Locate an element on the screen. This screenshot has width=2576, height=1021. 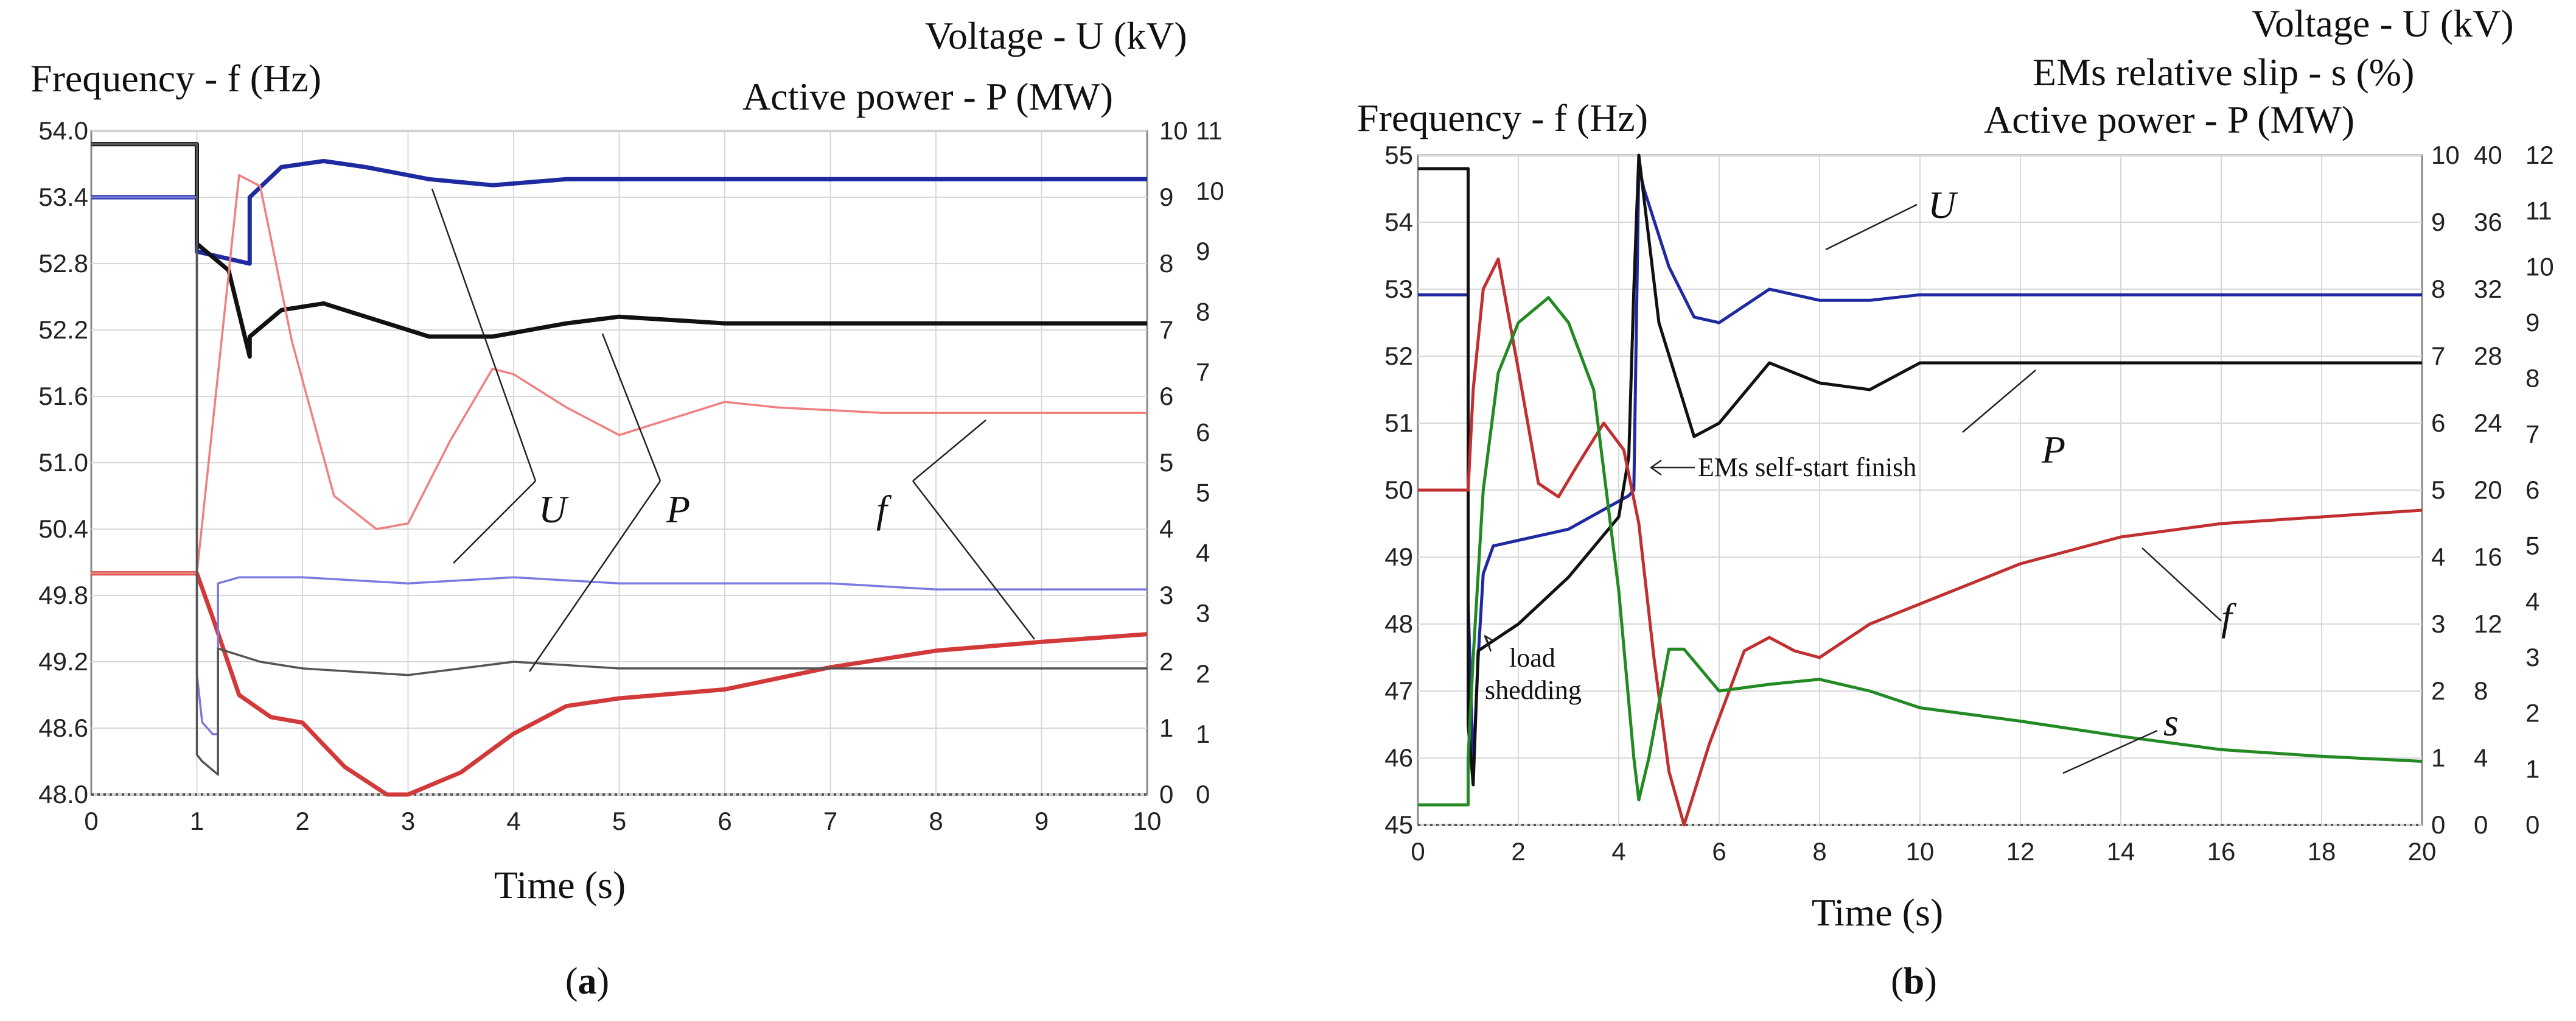
a-right-axis-title-1: Voltage - U (kV) is located at coordinates (1056, 35).